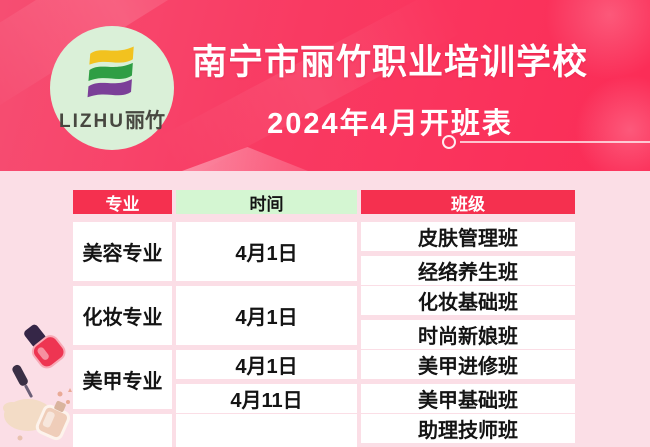  Describe the element at coordinates (122, 251) in the screenshot. I see `major-cell: 美容专业` at that location.